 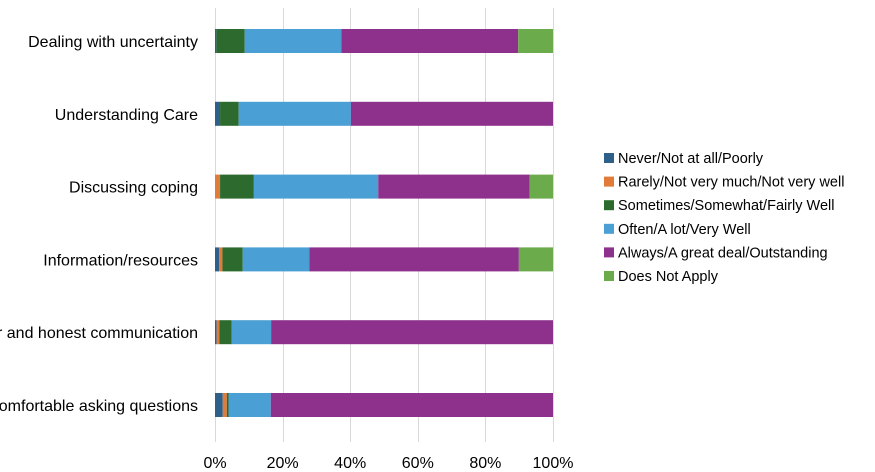 What do you see at coordinates (691, 159) in the screenshot?
I see `legend-entry: Never/Not at all/Poorly` at bounding box center [691, 159].